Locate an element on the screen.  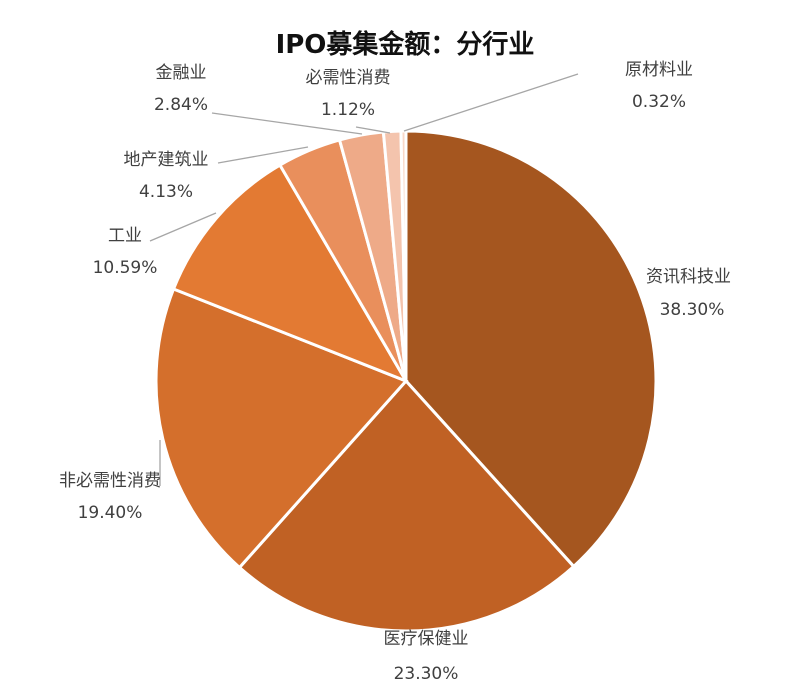
slice-label-name: 资讯科技业 is located at coordinates (688, 277).